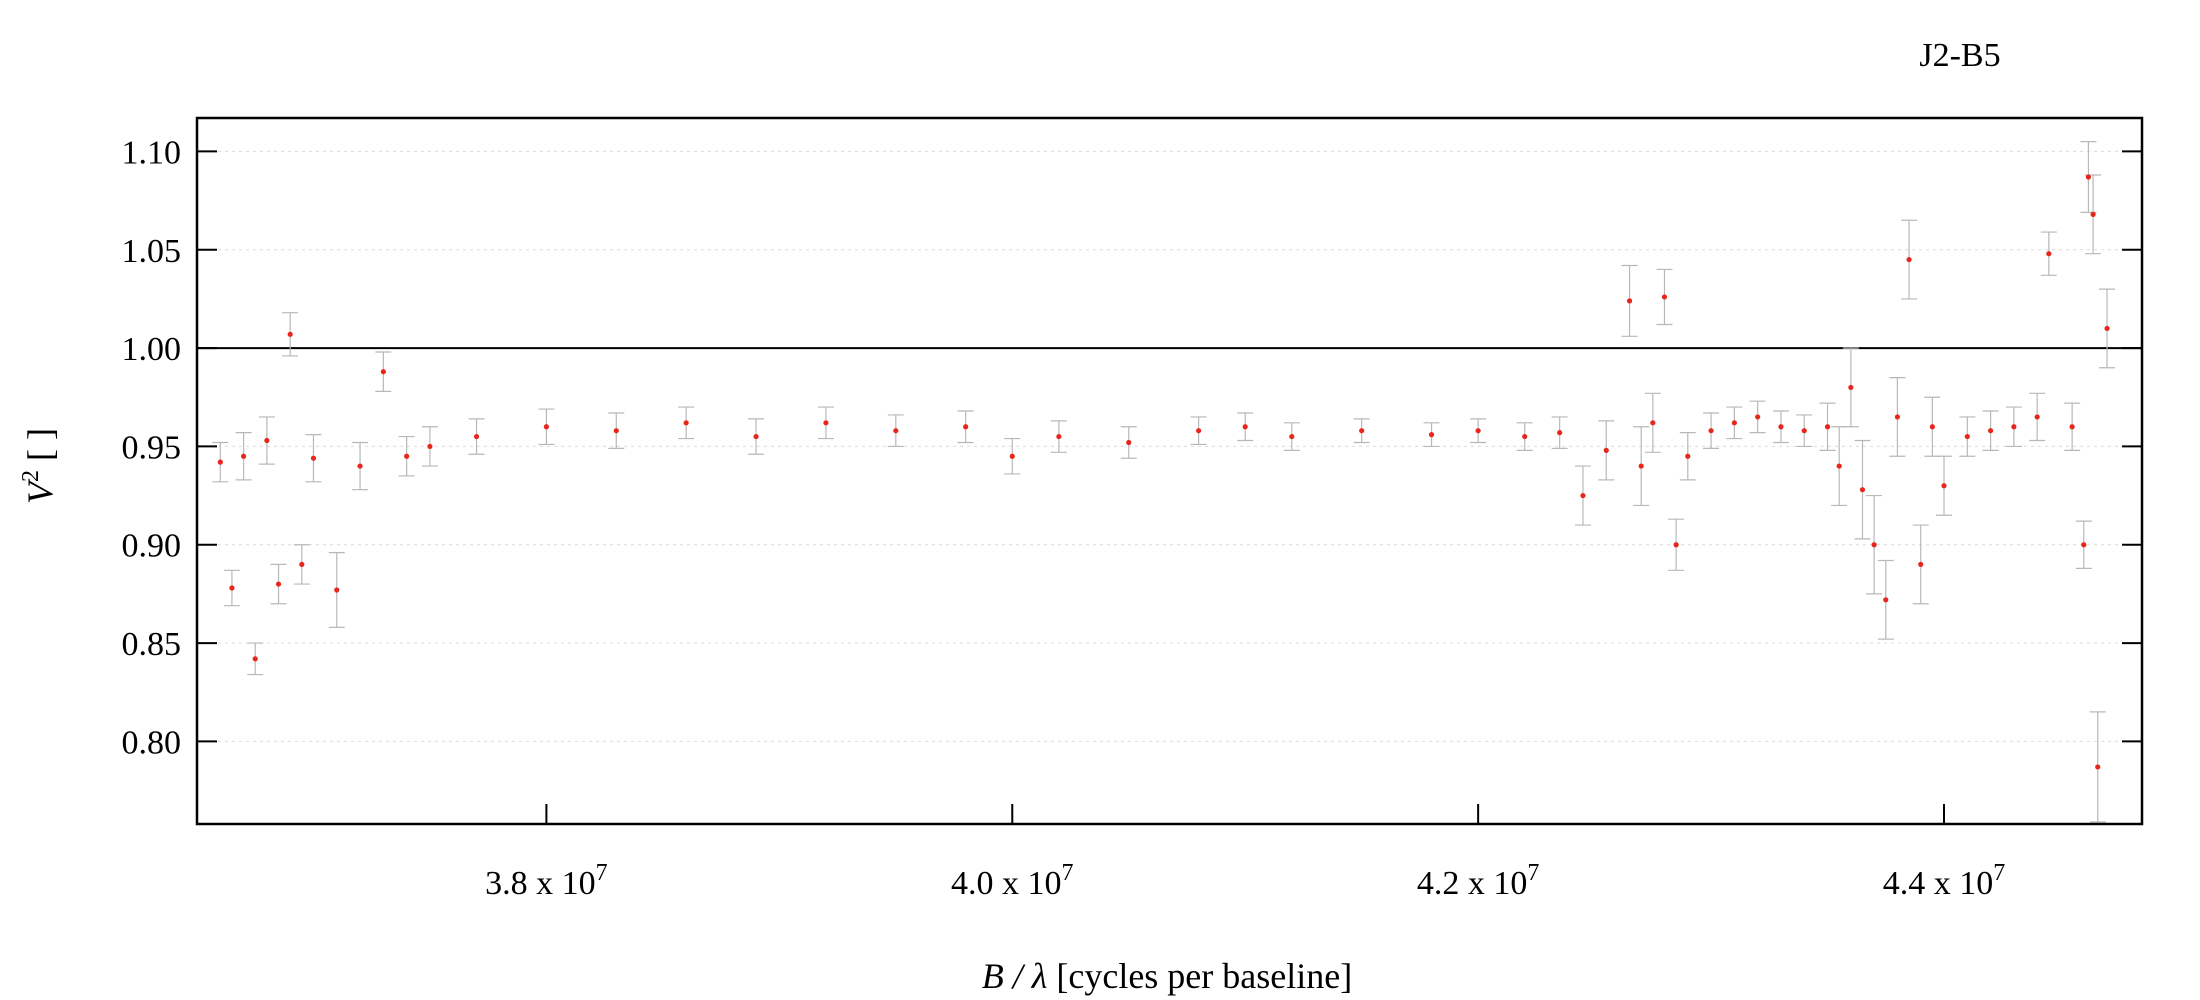  I want to click on y-axis-label-units: [ ], so click(40, 449).